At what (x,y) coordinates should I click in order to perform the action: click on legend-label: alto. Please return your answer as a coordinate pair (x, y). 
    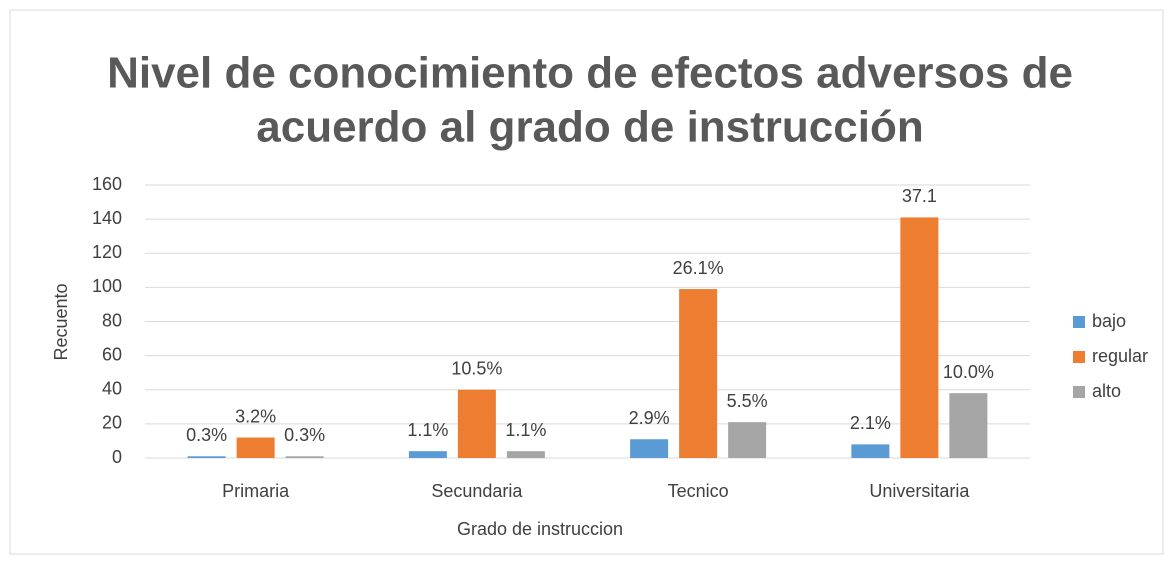
    Looking at the image, I should click on (1106, 391).